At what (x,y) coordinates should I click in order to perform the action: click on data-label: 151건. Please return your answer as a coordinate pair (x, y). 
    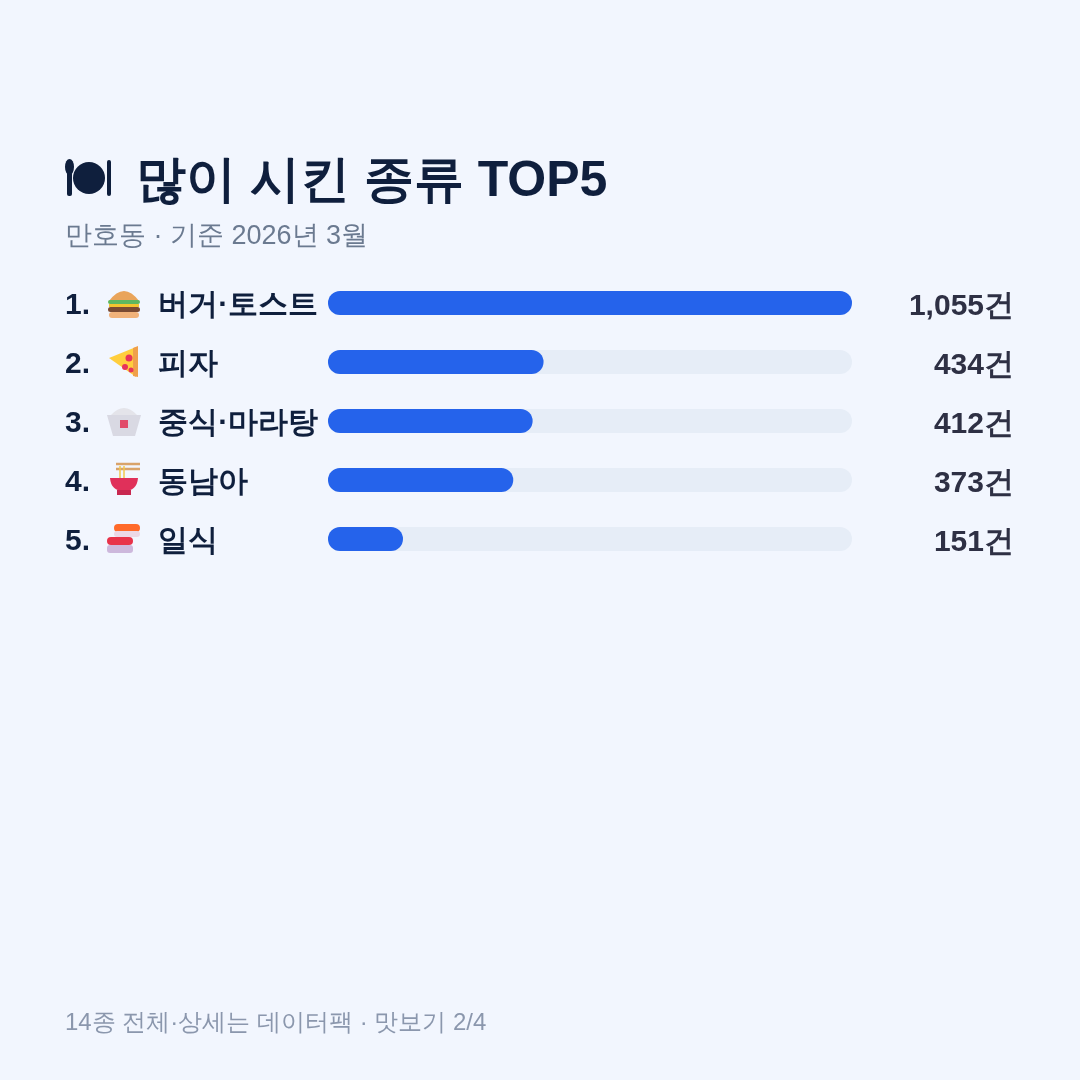
    Looking at the image, I should click on (973, 540).